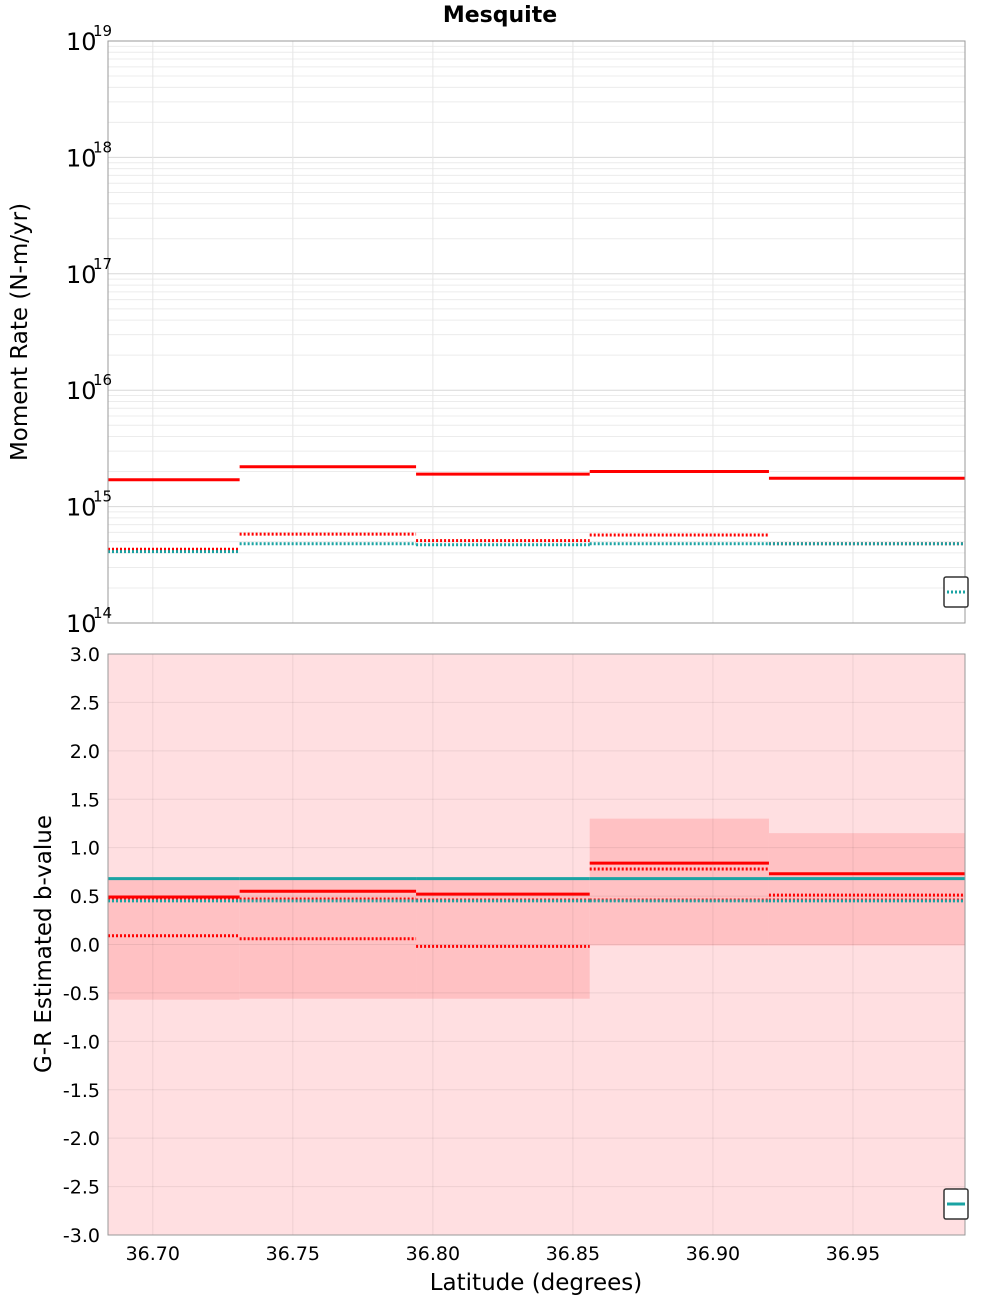 The image size is (1000, 1300). What do you see at coordinates (81, 1091) in the screenshot?
I see `b-value-y-tick-label: -1.5` at bounding box center [81, 1091].